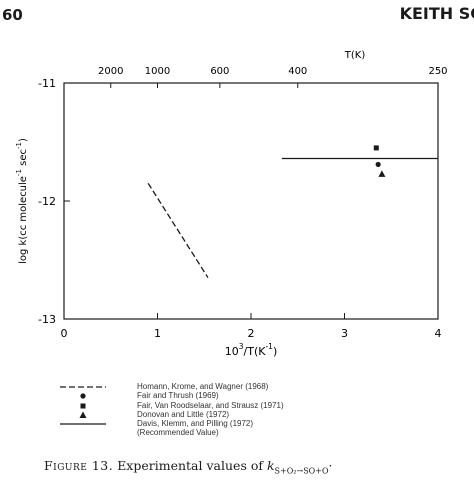 Image resolution: width=474 pixels, height=483 pixels. I want to click on caption-end: ·, so click(330, 465).